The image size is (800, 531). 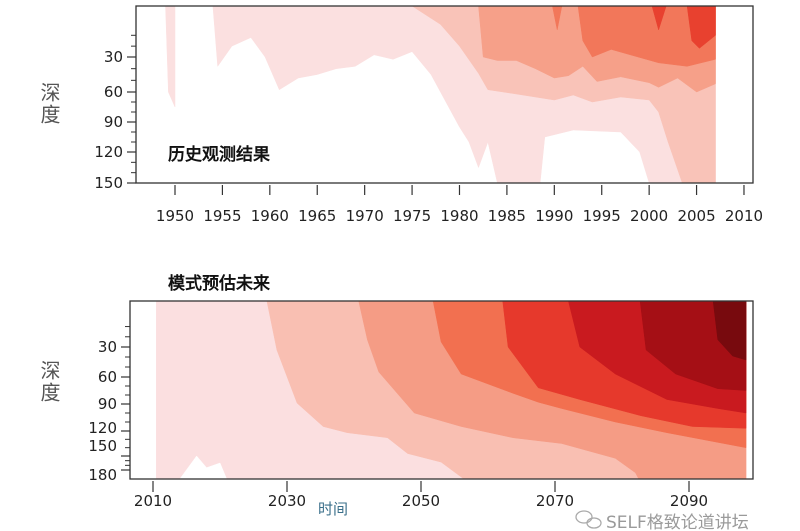 I want to click on wechat-icon, so click(x=588, y=519).